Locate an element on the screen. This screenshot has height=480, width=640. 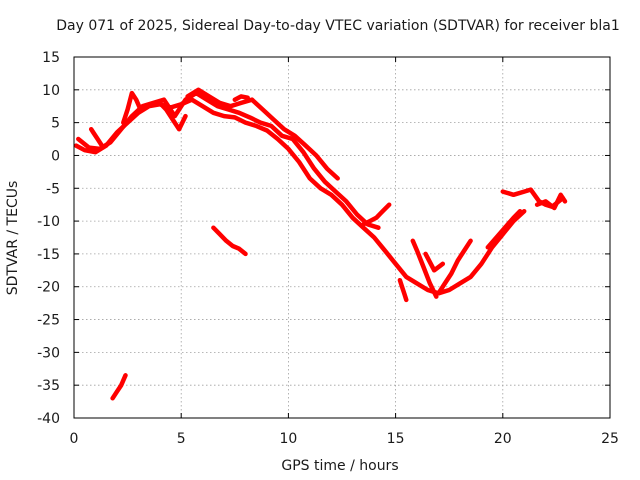
x-tick-label: 25 is located at coordinates (610, 439).